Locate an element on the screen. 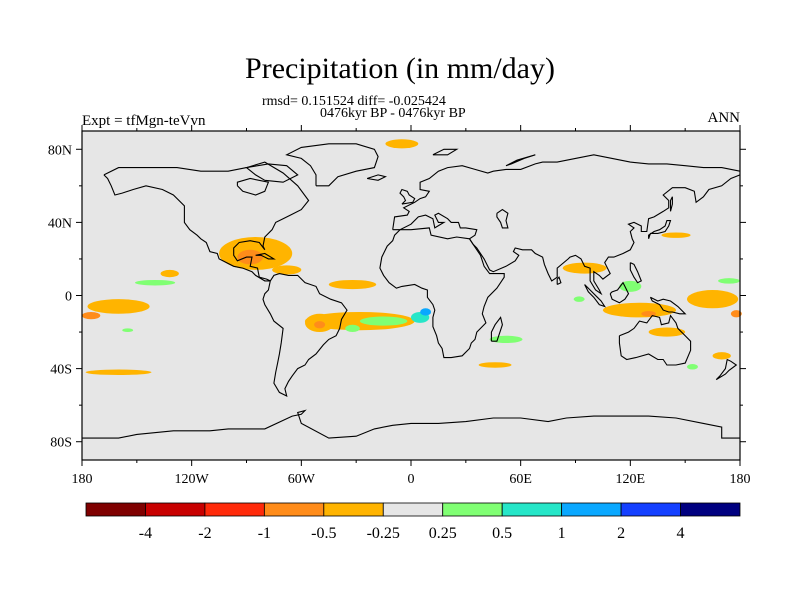 The height and width of the screenshot is (600, 800). anomaly-east-pacific-orange is located at coordinates (118, 306).